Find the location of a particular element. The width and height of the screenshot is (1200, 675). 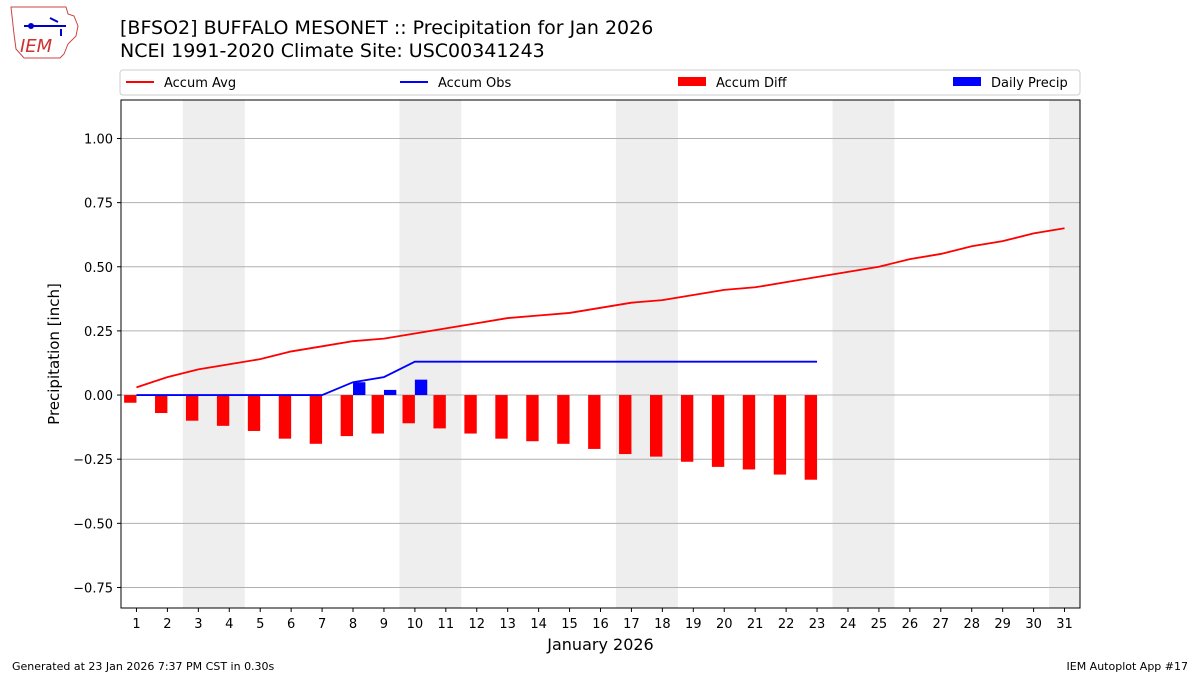

legend-label: Accum Avg is located at coordinates (200, 83).